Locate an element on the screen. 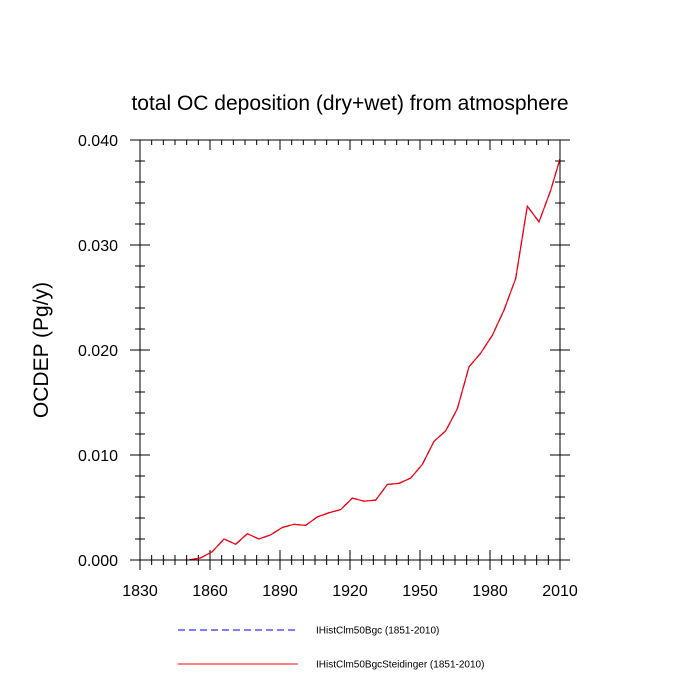  x-tick-label: 1860 is located at coordinates (210, 591).